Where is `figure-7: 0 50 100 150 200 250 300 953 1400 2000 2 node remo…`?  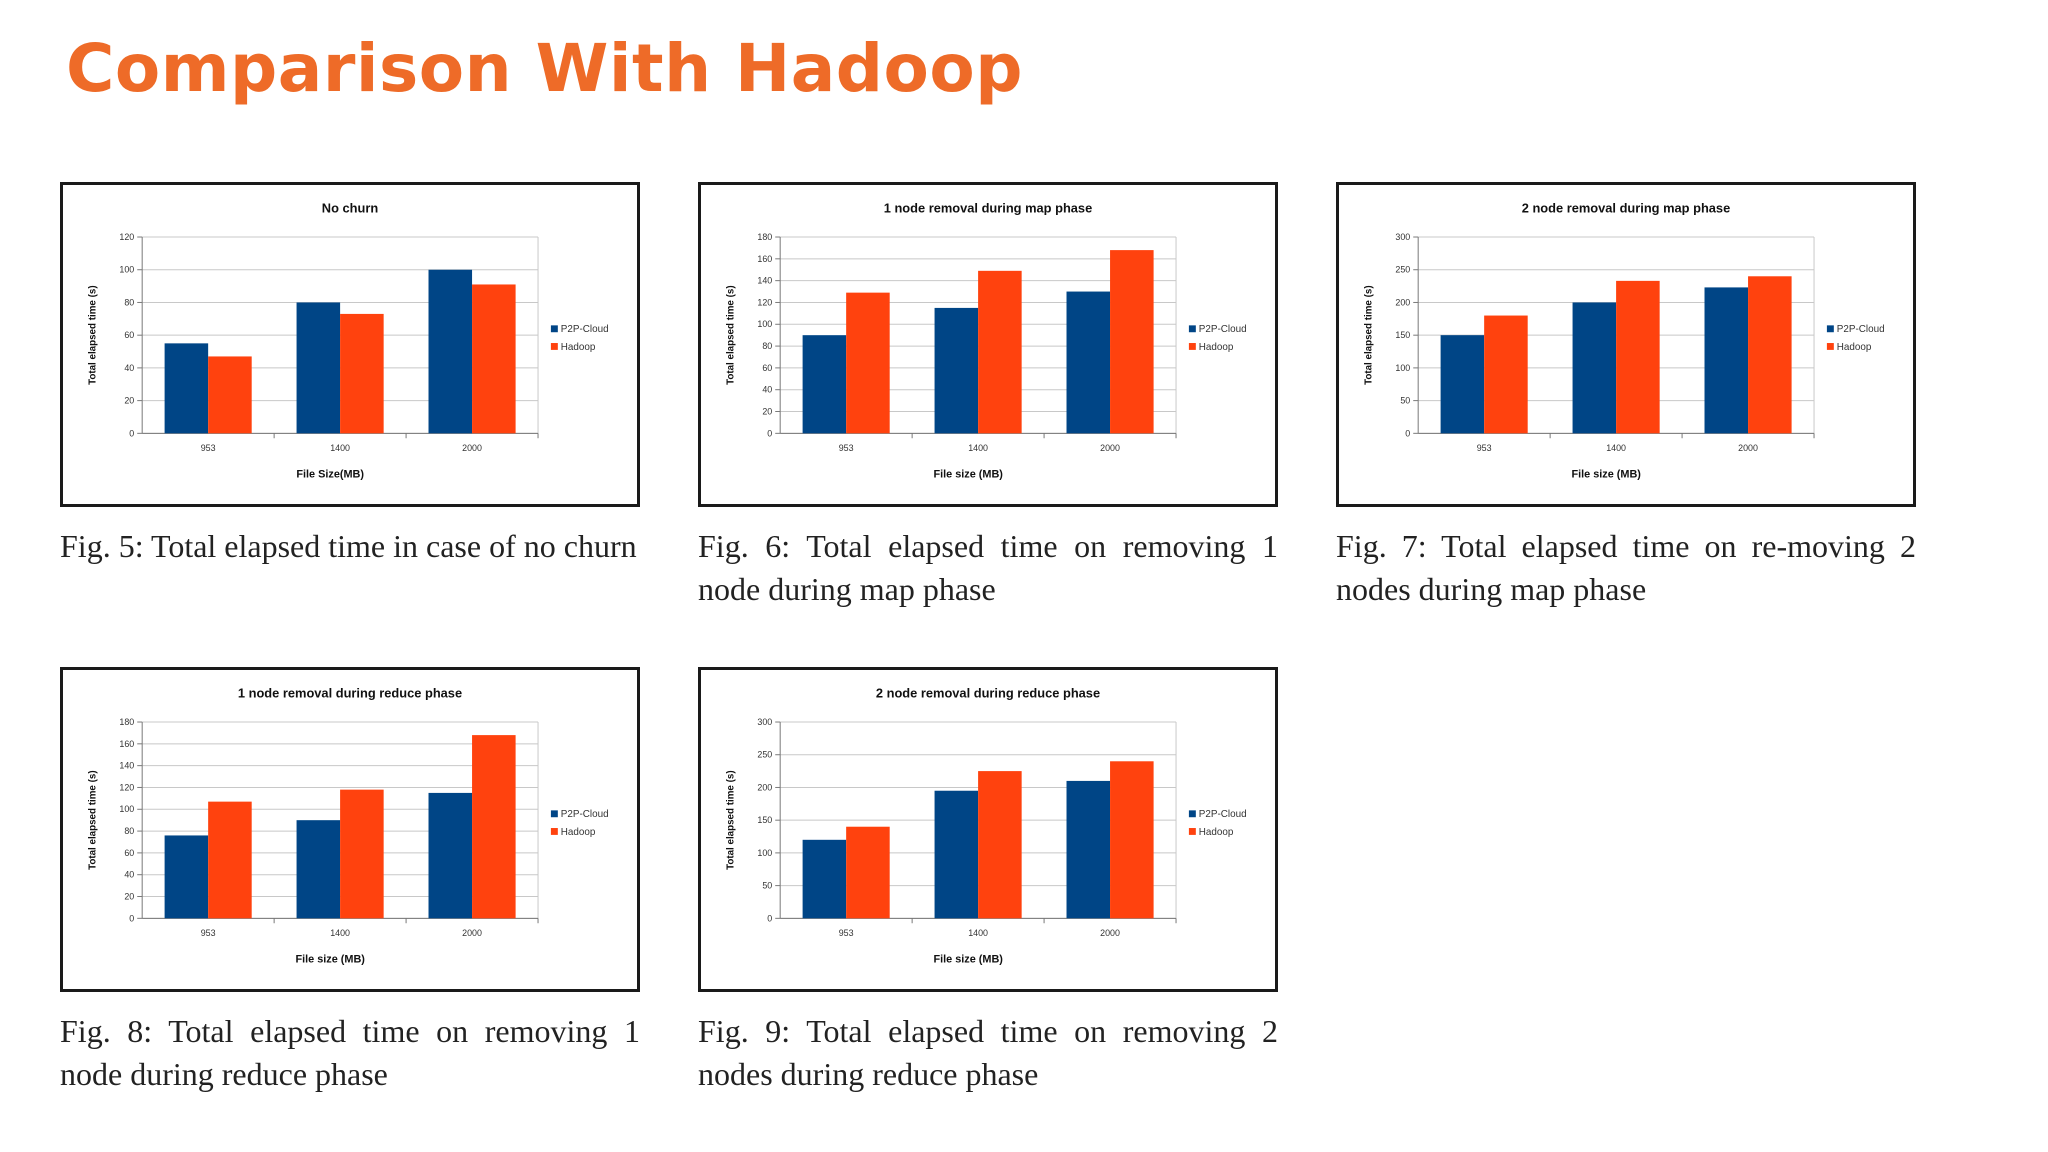 figure-7: 0 50 100 150 200 250 300 953 1400 2000 2 node remo… is located at coordinates (1636, 396).